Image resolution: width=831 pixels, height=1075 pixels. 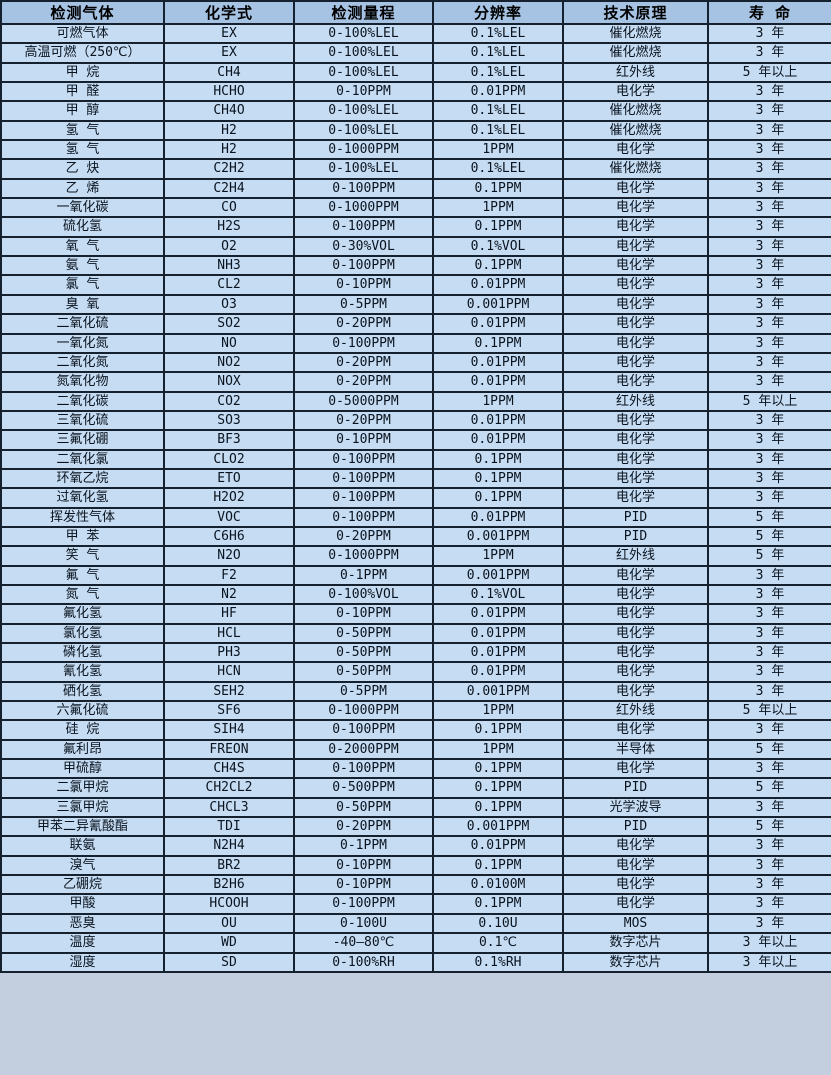 I want to click on table-cell: 笑 气, so click(x=82, y=556).